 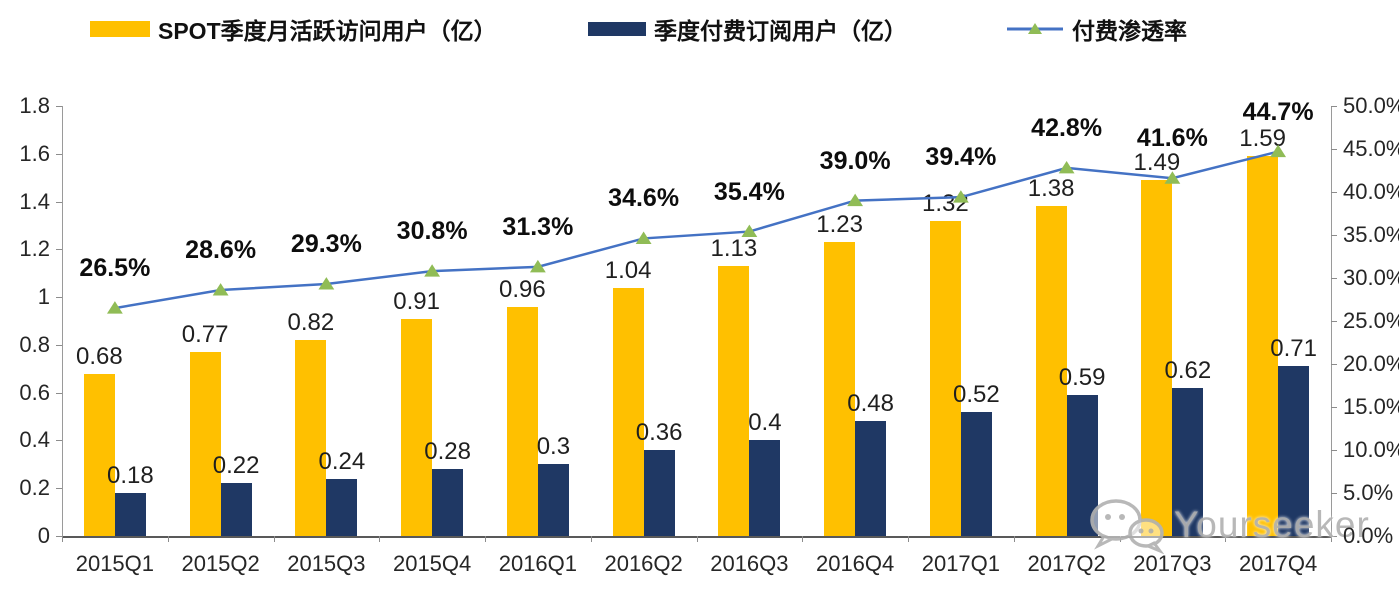 I want to click on x-tick-label: 2017Q4, so click(x=1278, y=563).